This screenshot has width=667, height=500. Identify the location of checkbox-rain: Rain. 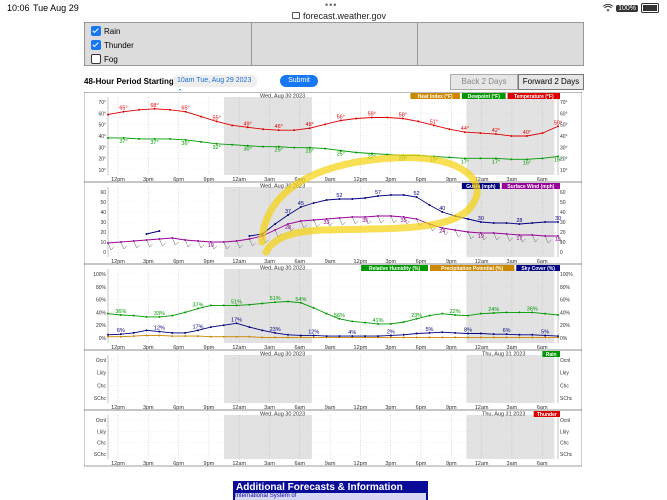
(105, 31).